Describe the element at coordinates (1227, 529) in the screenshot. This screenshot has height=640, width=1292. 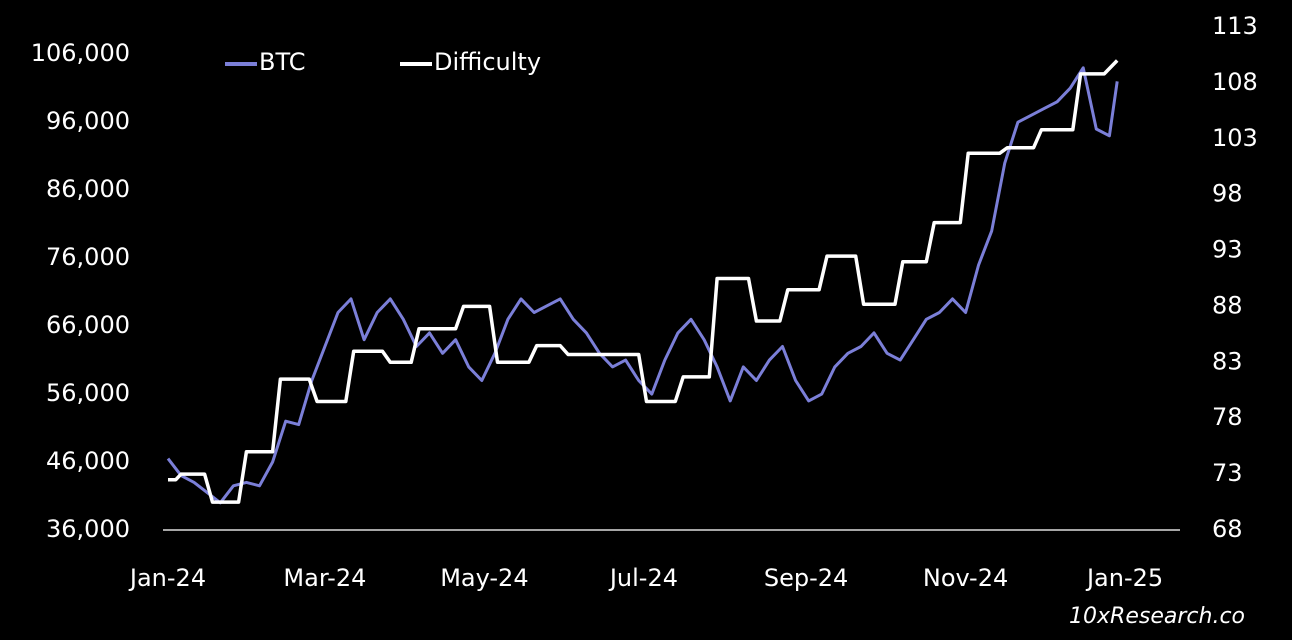
I see `y2-tick-label: 68` at that location.